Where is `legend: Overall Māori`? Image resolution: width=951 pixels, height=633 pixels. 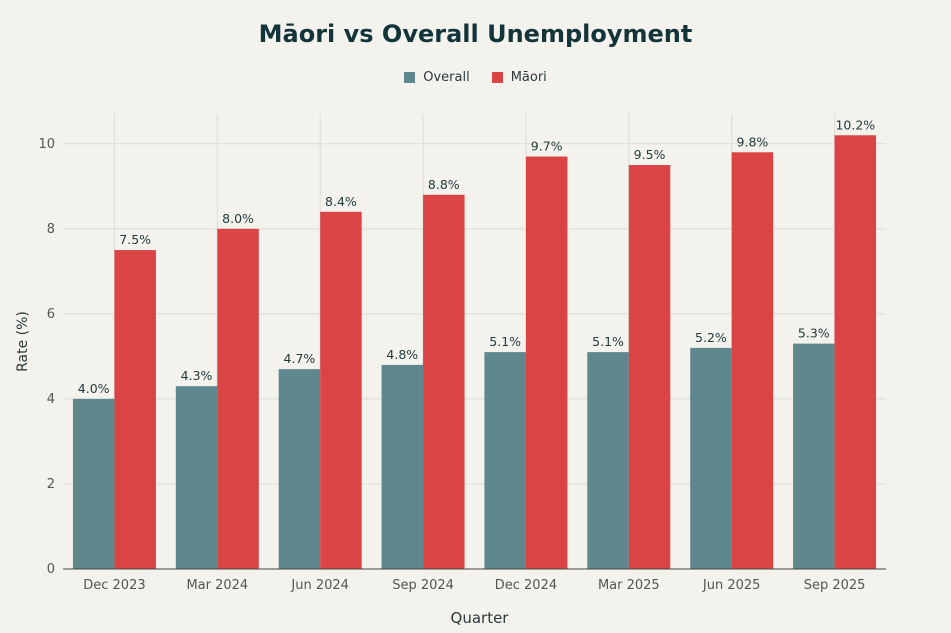
legend: Overall Māori is located at coordinates (475, 77).